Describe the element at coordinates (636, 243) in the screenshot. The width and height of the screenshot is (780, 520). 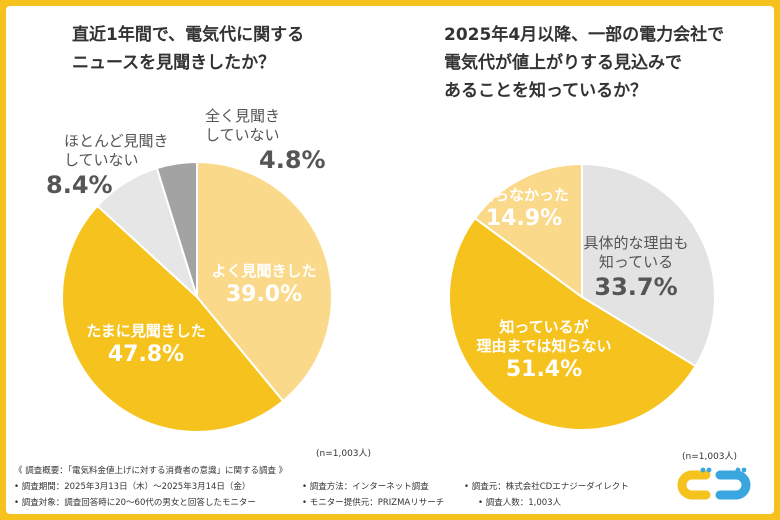
I see `chart2-label-name: 具体的な理由も` at that location.